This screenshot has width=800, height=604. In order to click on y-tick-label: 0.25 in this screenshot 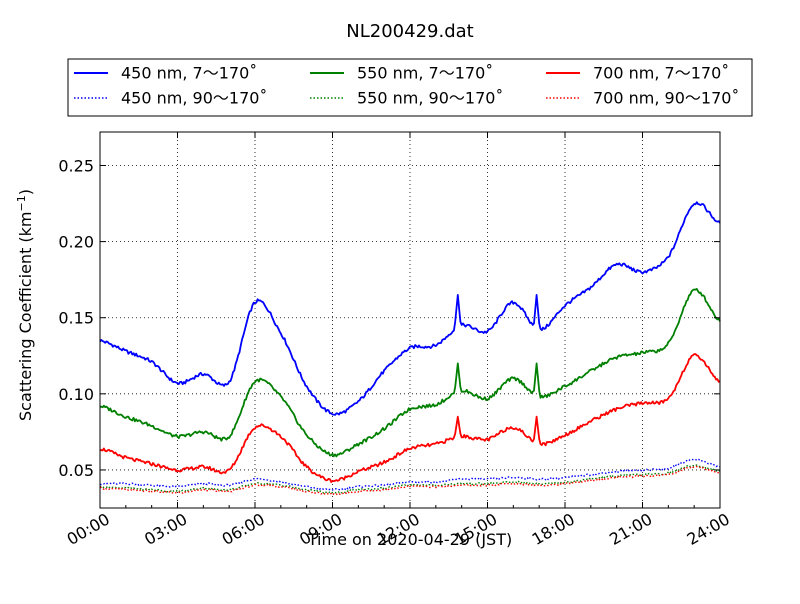, I will do `click(76, 165)`.